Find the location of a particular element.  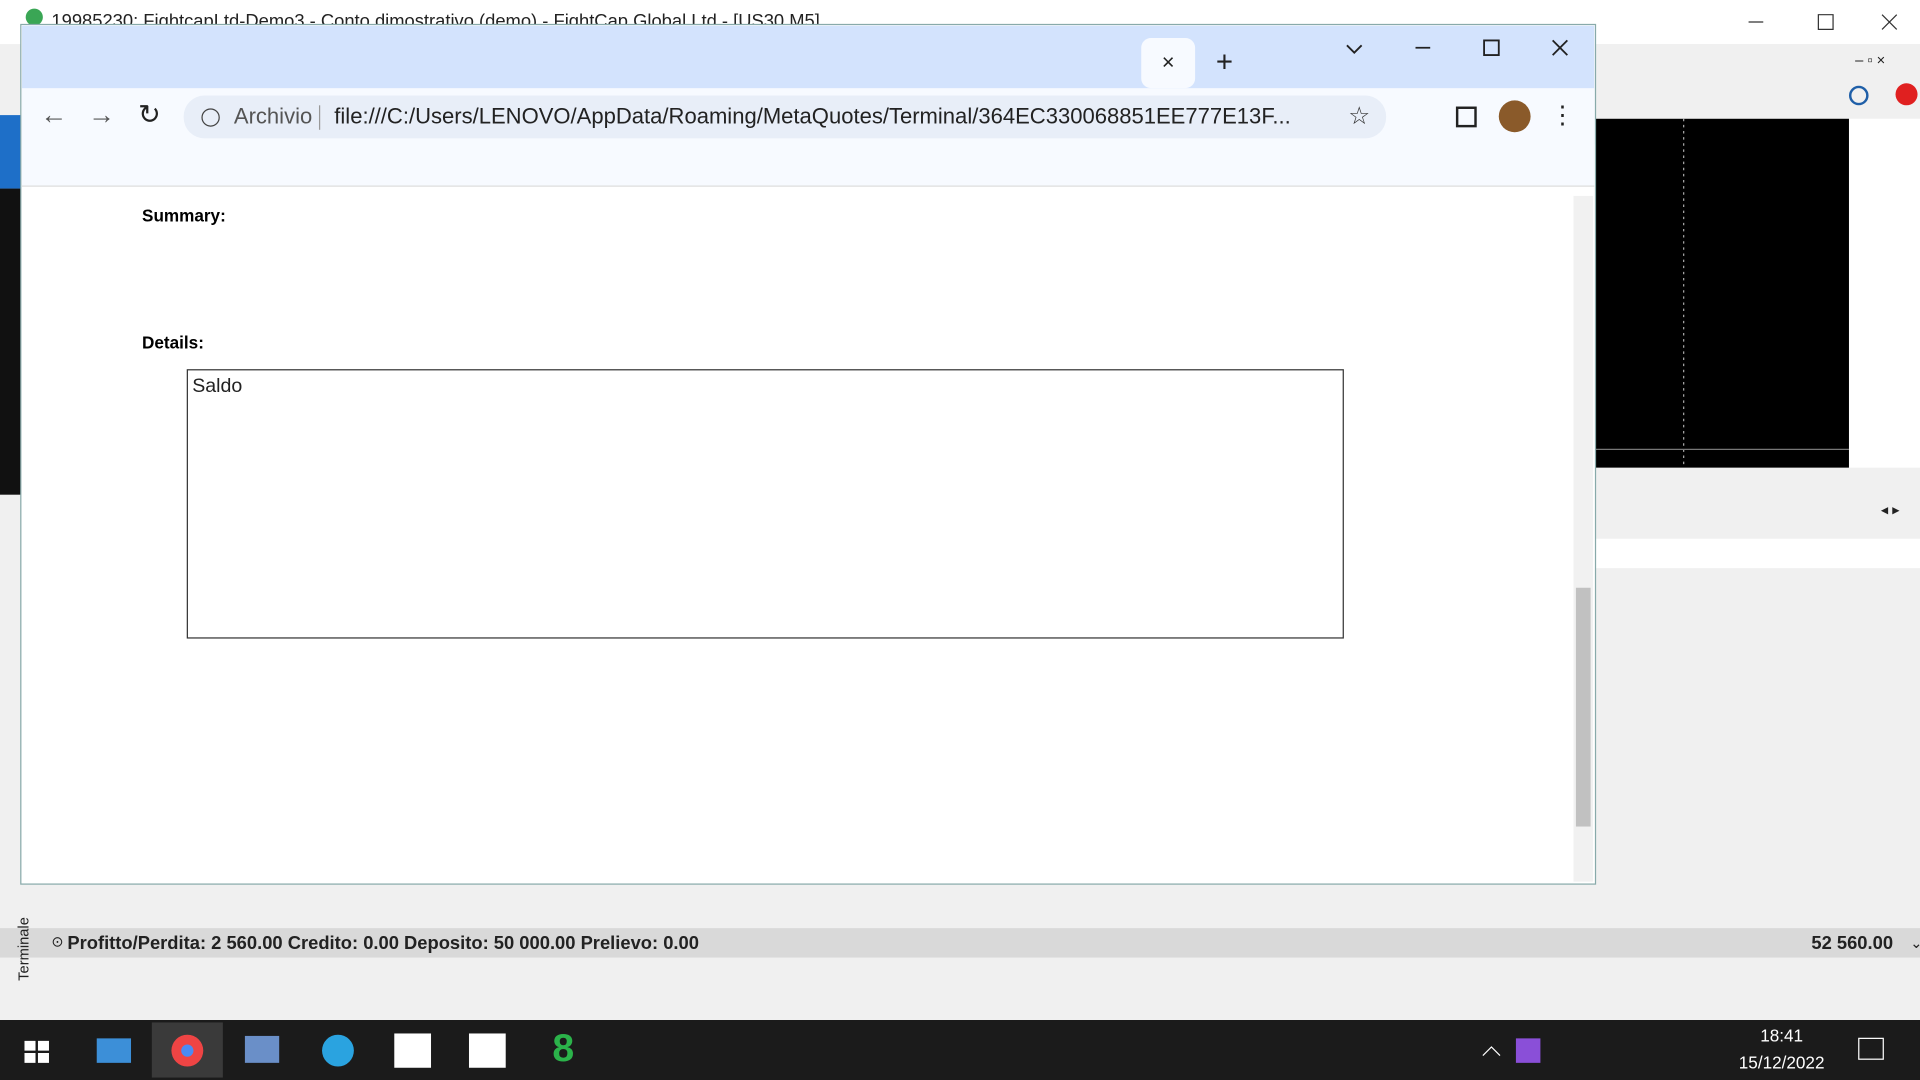

avatar is located at coordinates (1514, 116).